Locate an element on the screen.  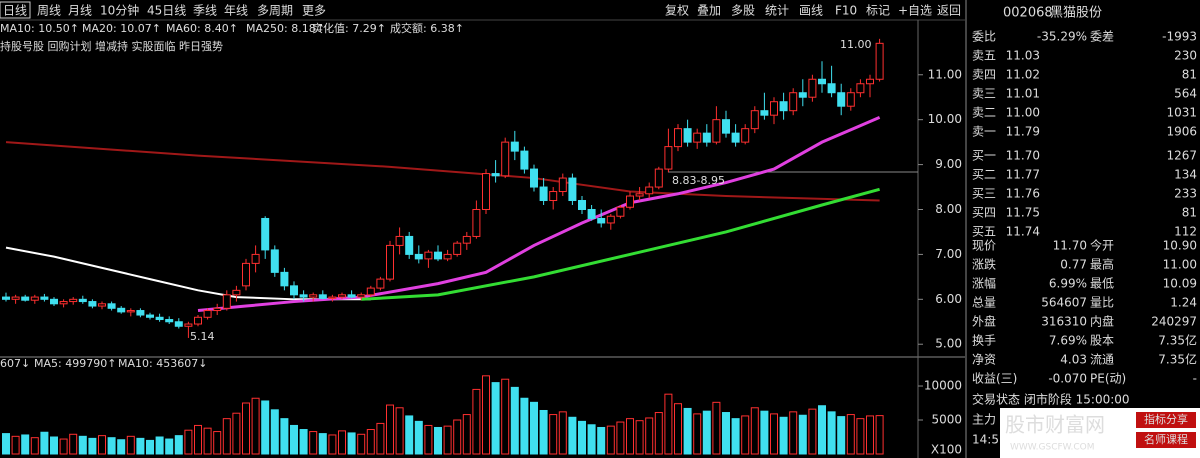
quote-cell: 1031 is located at coordinates (1181, 113).